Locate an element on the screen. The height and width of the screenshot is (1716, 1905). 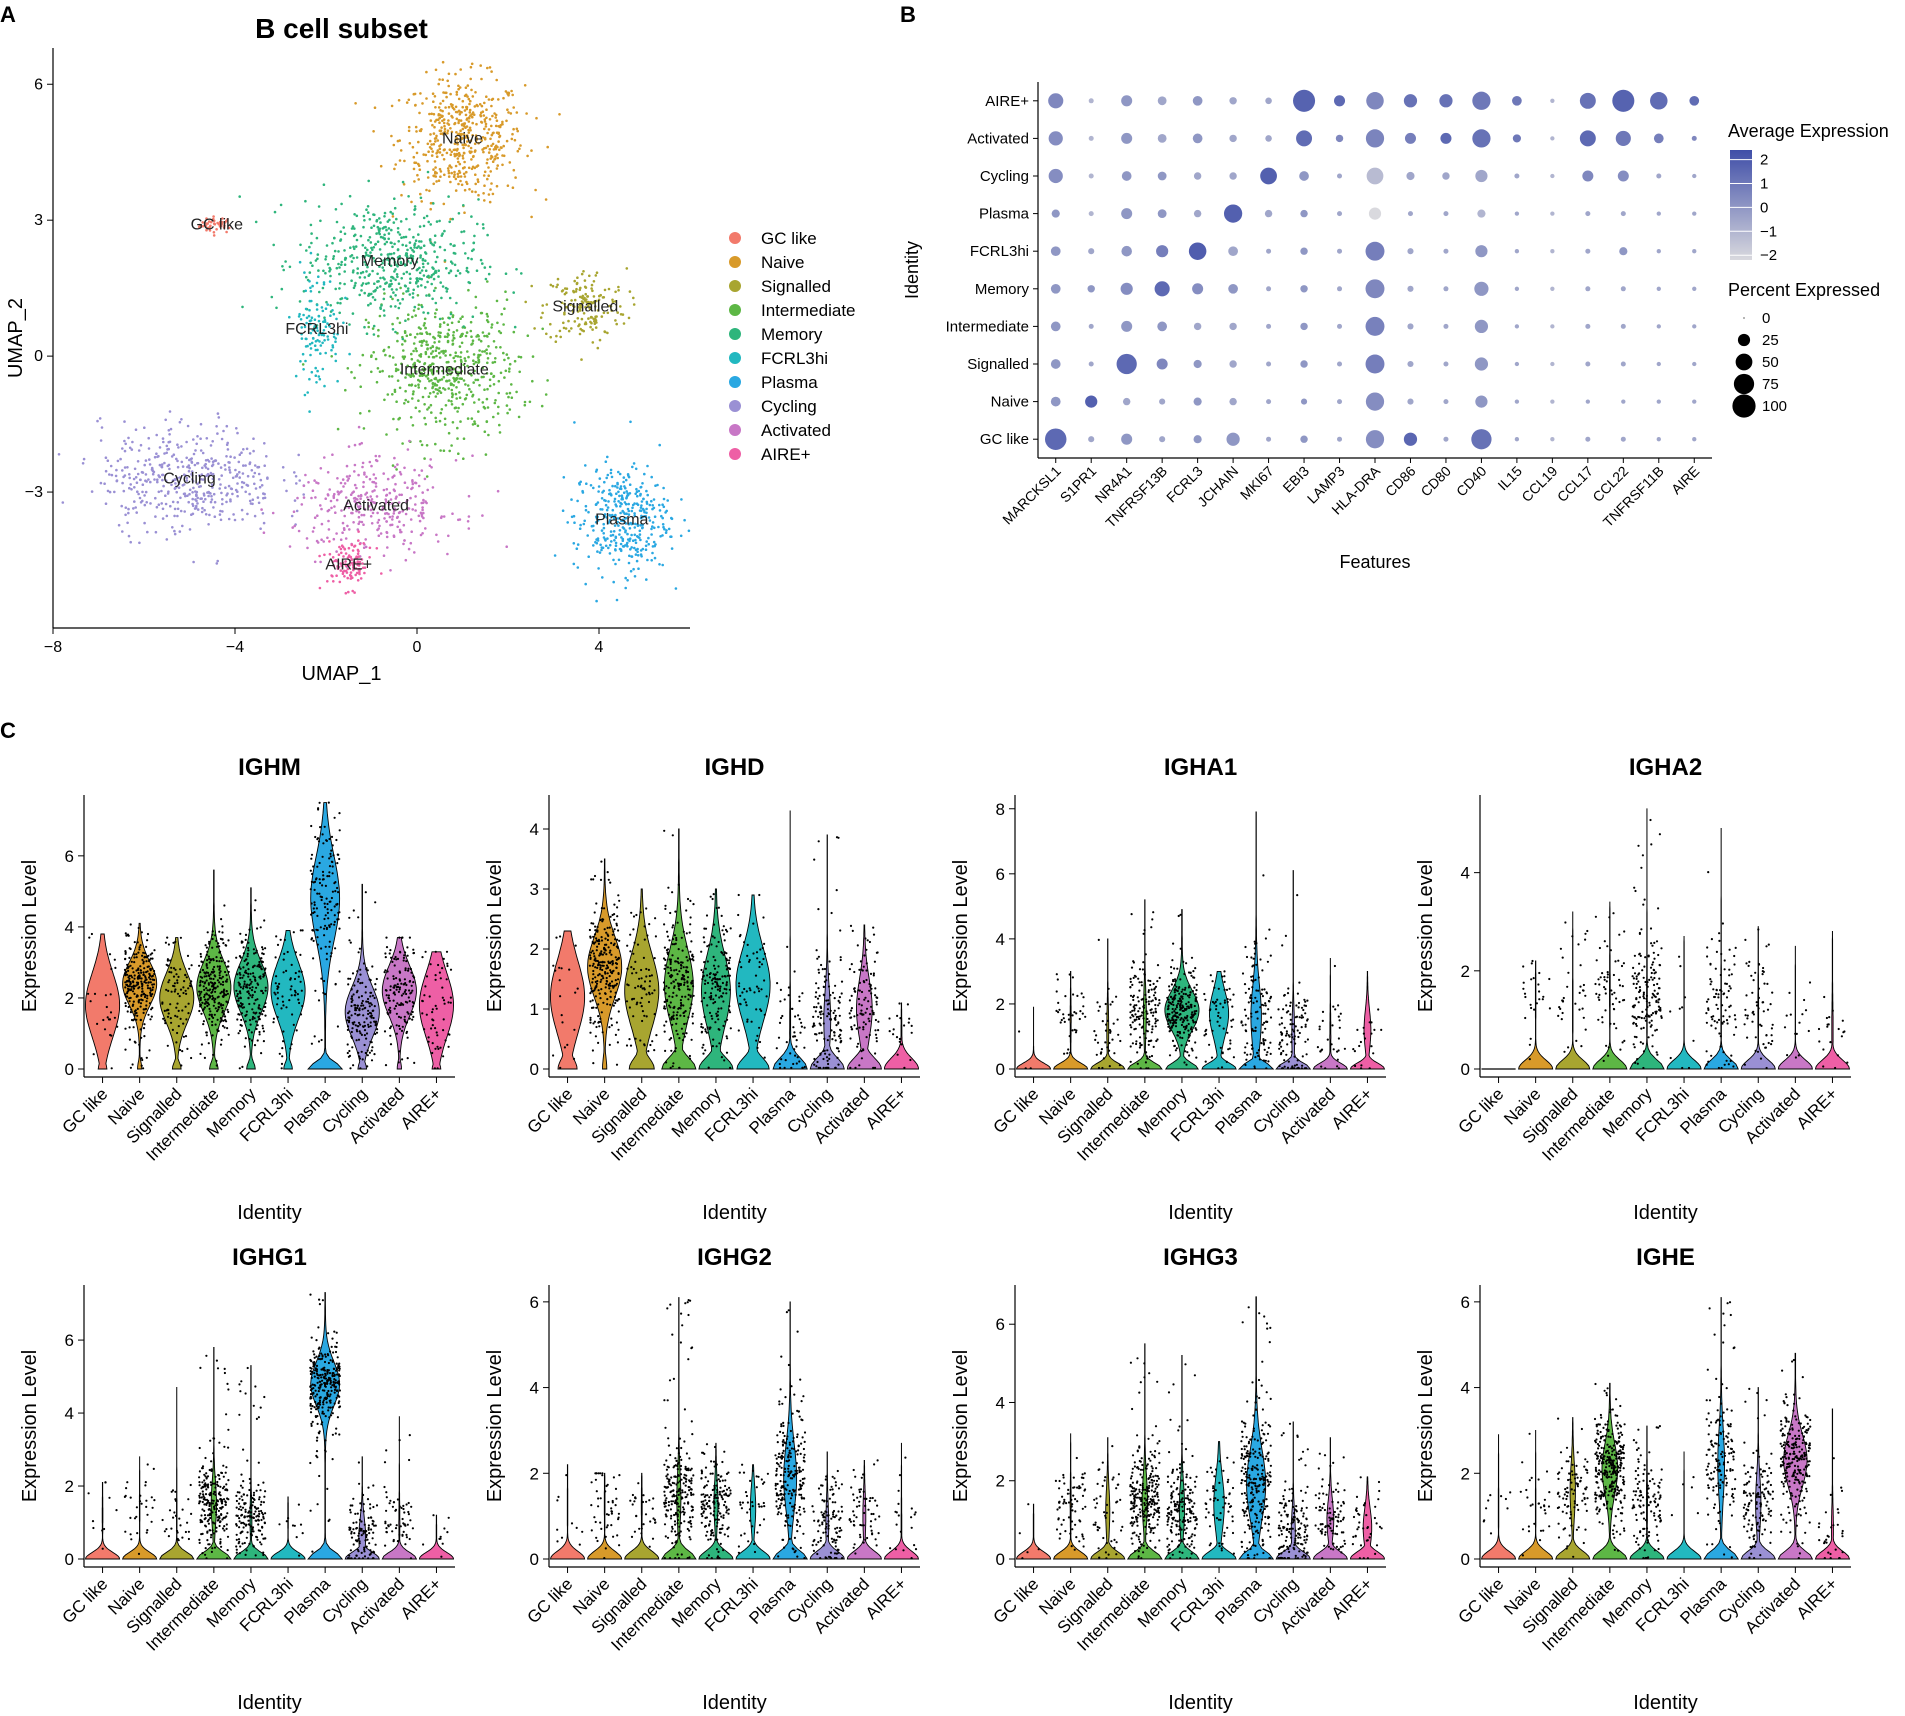
umap-y-tick-label: 0 is located at coordinates (38, 356).